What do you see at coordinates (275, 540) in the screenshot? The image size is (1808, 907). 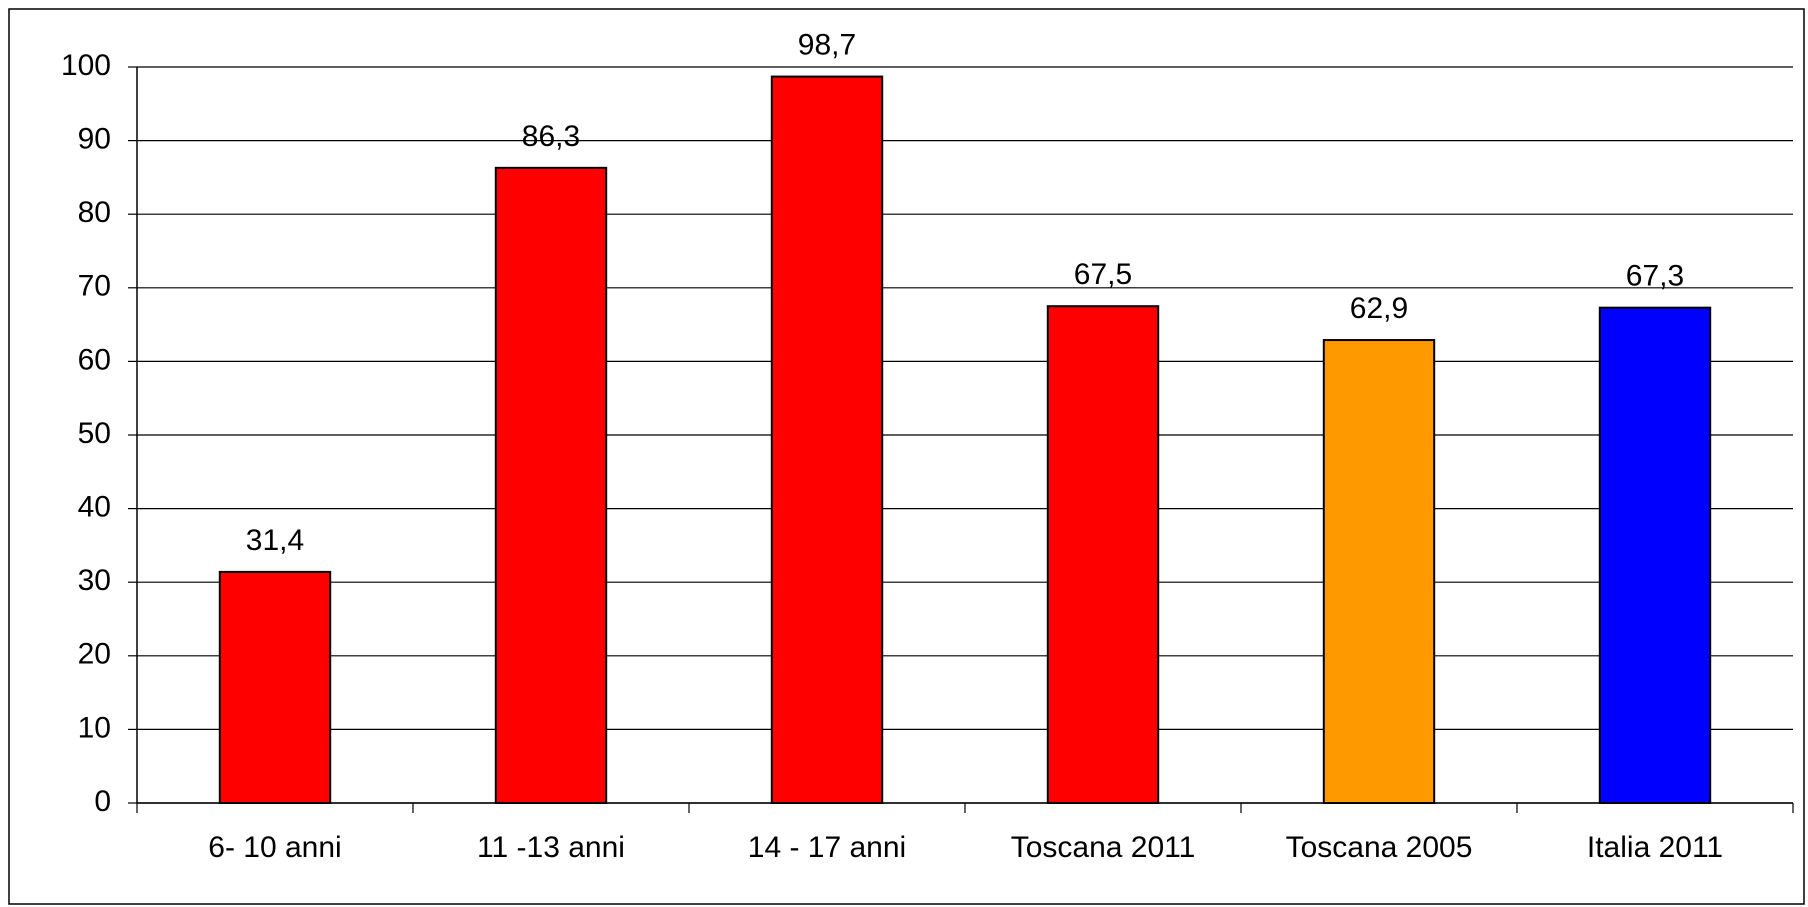 I see `data-label: 31,4` at bounding box center [275, 540].